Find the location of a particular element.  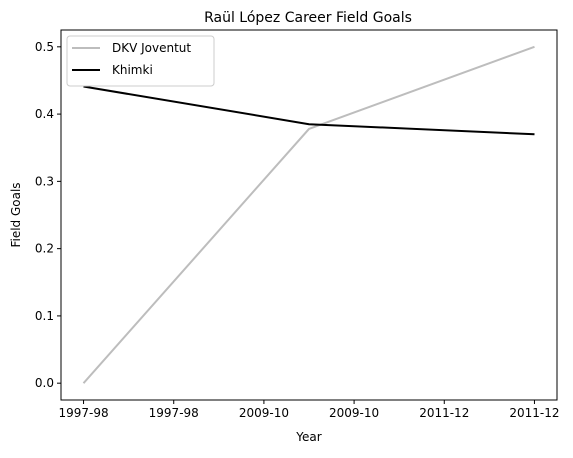

legend: DKV Joventut Khimki is located at coordinates (140, 61).